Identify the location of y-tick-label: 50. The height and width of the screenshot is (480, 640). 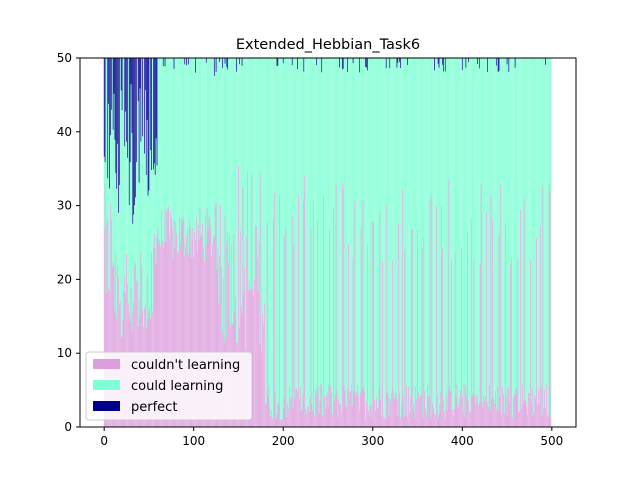
(64, 58).